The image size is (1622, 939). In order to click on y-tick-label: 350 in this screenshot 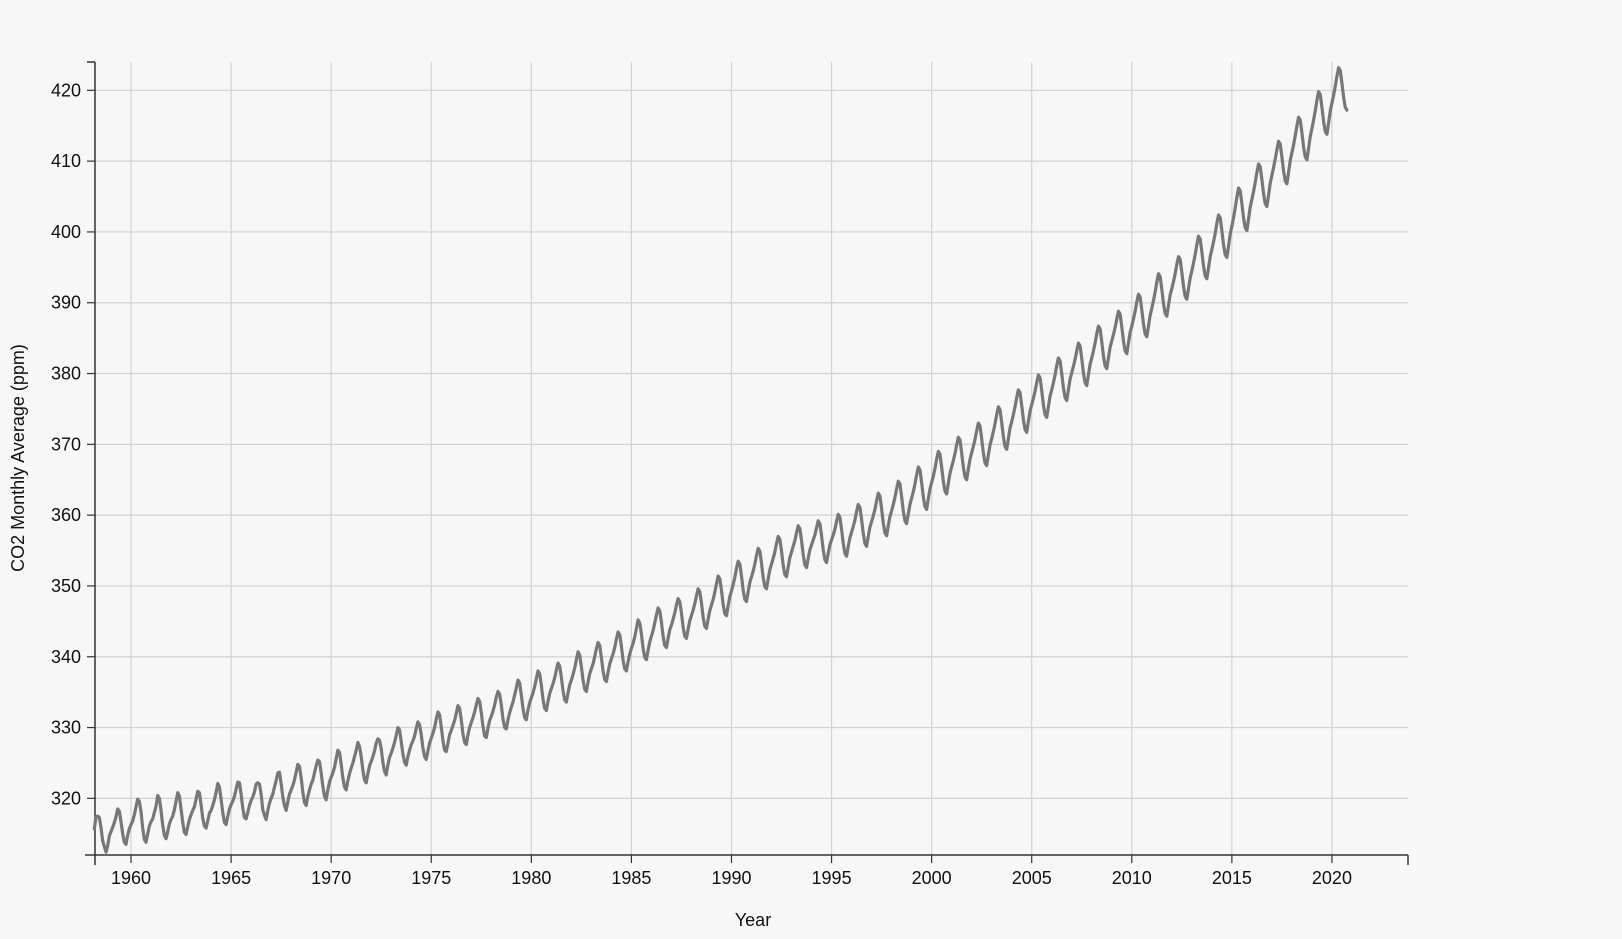, I will do `click(66, 586)`.